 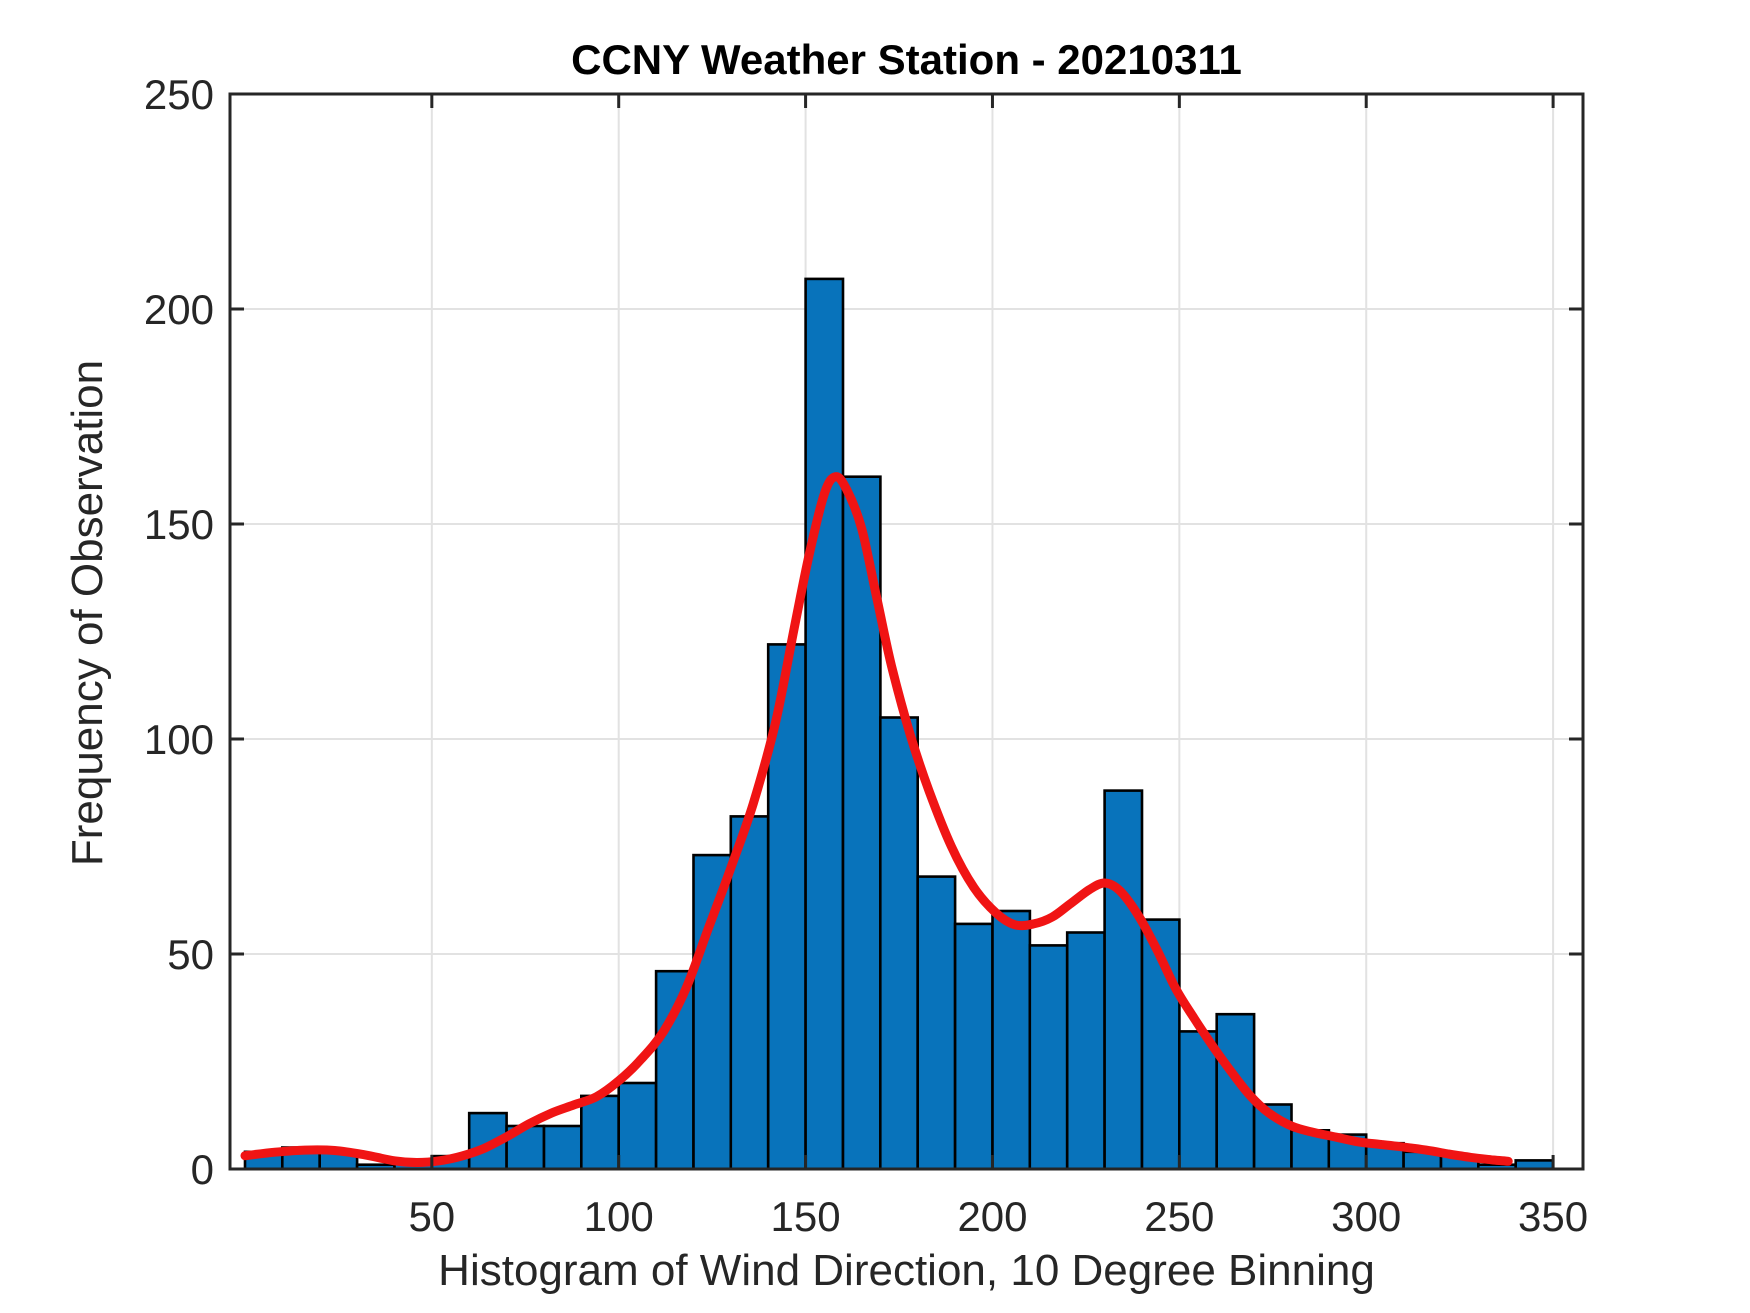 What do you see at coordinates (179, 524) in the screenshot?
I see `y-tick-label: 150` at bounding box center [179, 524].